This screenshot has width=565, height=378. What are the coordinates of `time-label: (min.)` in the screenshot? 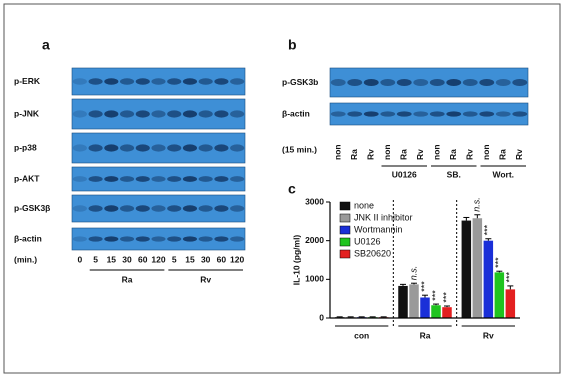 It's located at (25, 259).